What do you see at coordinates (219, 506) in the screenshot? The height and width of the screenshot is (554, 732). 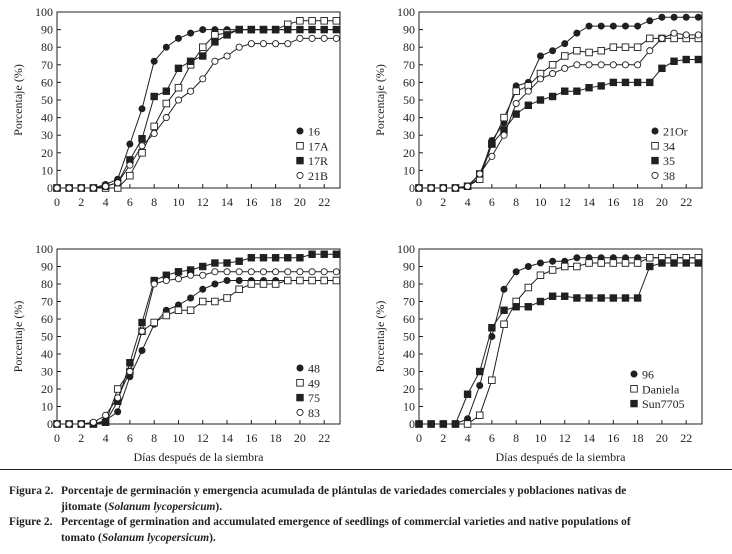 I see `caption-spanish-line2-post: ).` at bounding box center [219, 506].